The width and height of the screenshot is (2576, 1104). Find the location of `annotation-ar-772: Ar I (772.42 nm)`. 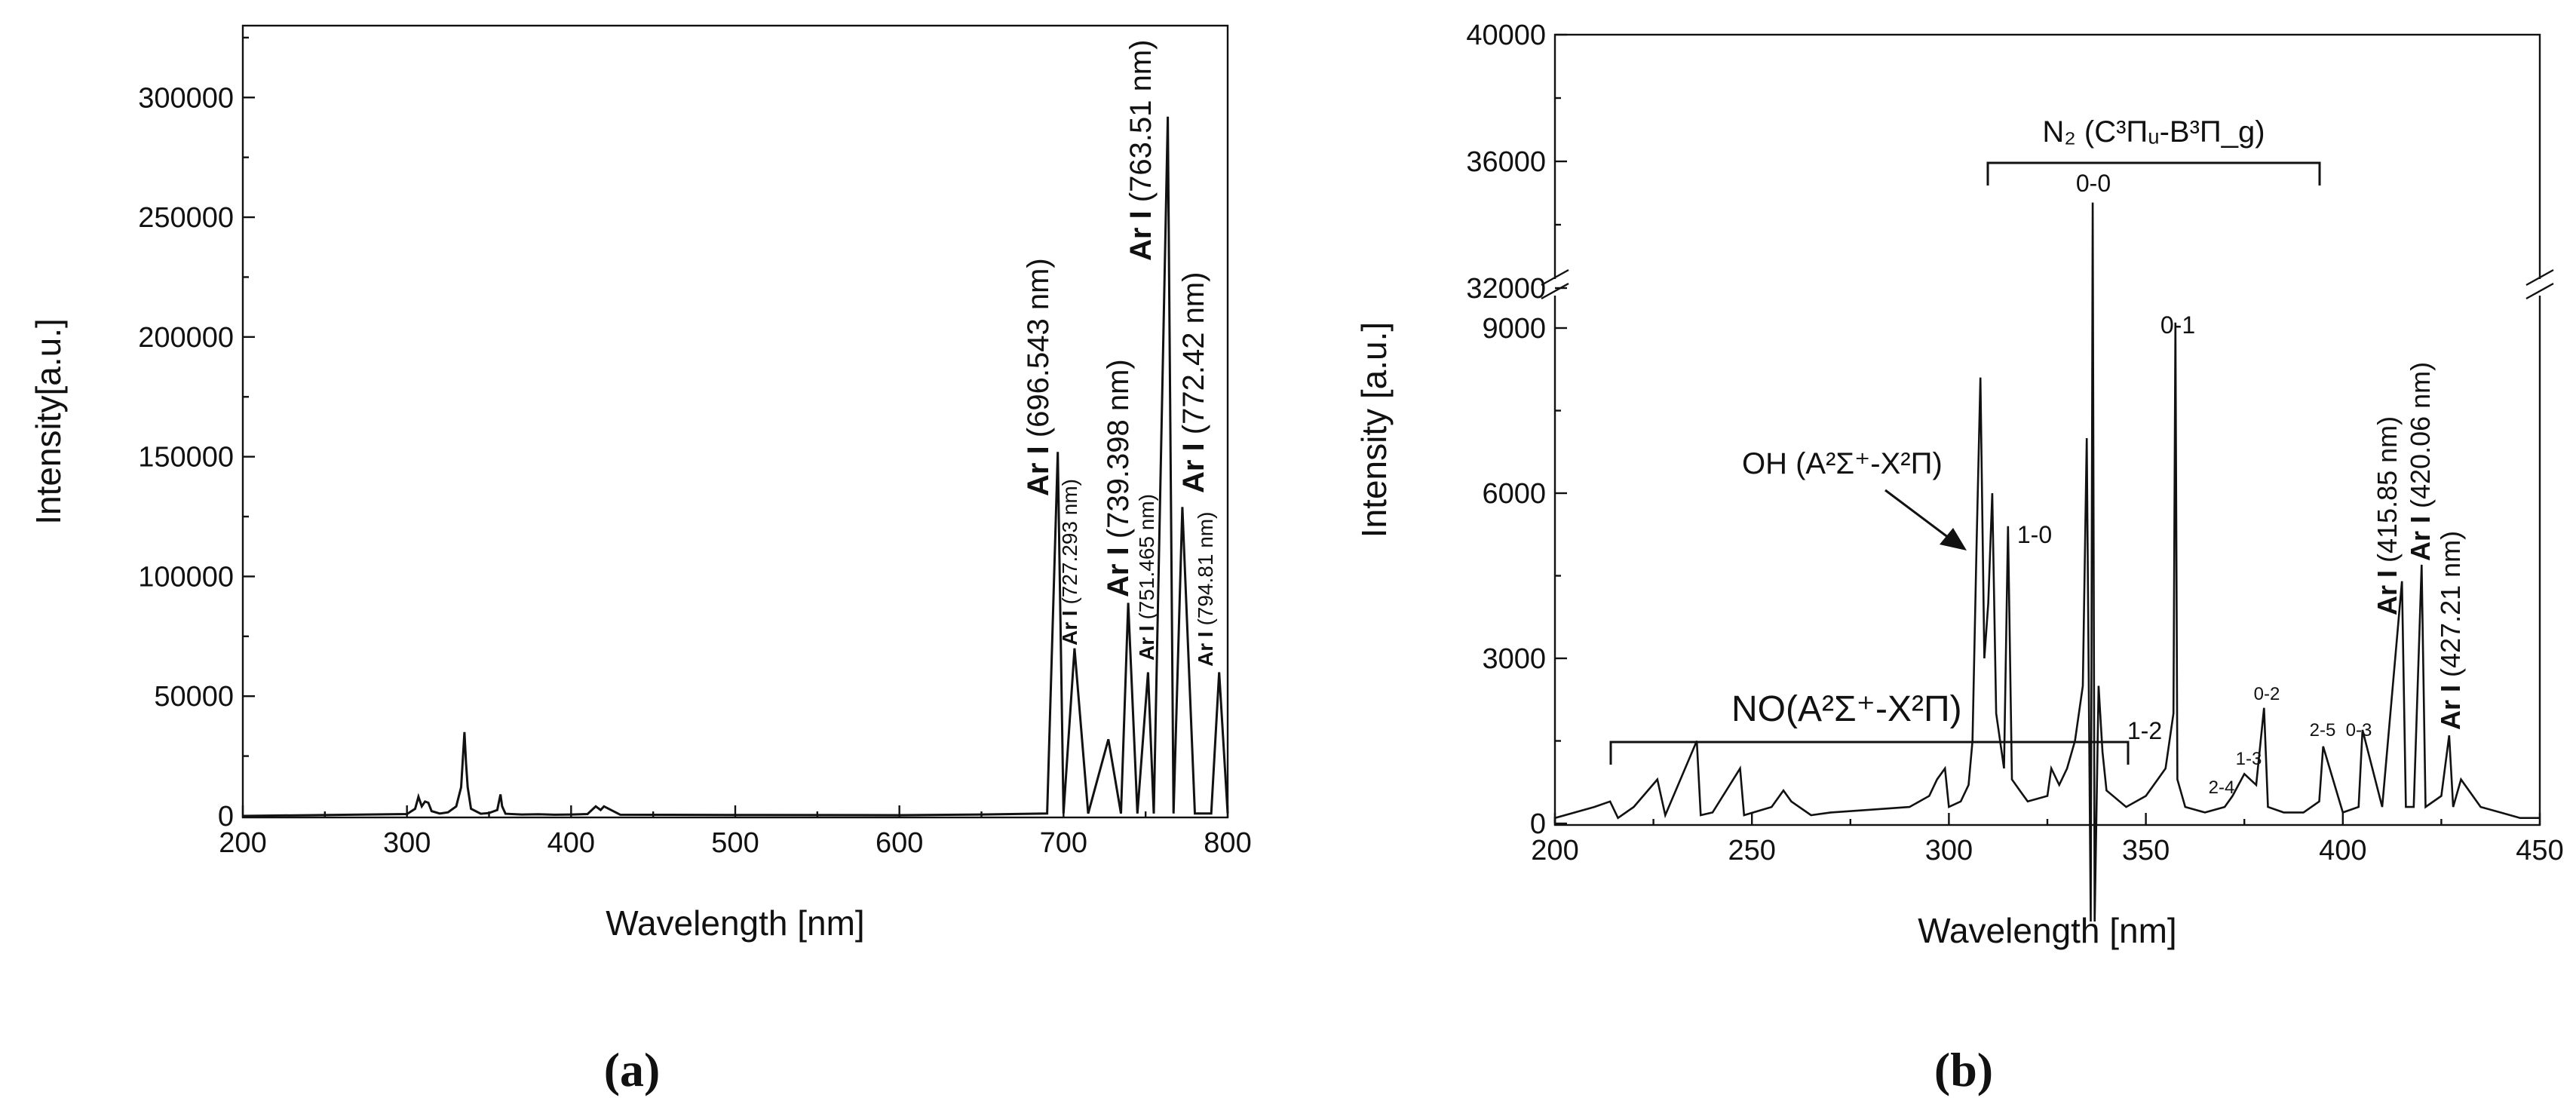

annotation-ar-772: Ar I (772.42 nm) is located at coordinates (1193, 382).